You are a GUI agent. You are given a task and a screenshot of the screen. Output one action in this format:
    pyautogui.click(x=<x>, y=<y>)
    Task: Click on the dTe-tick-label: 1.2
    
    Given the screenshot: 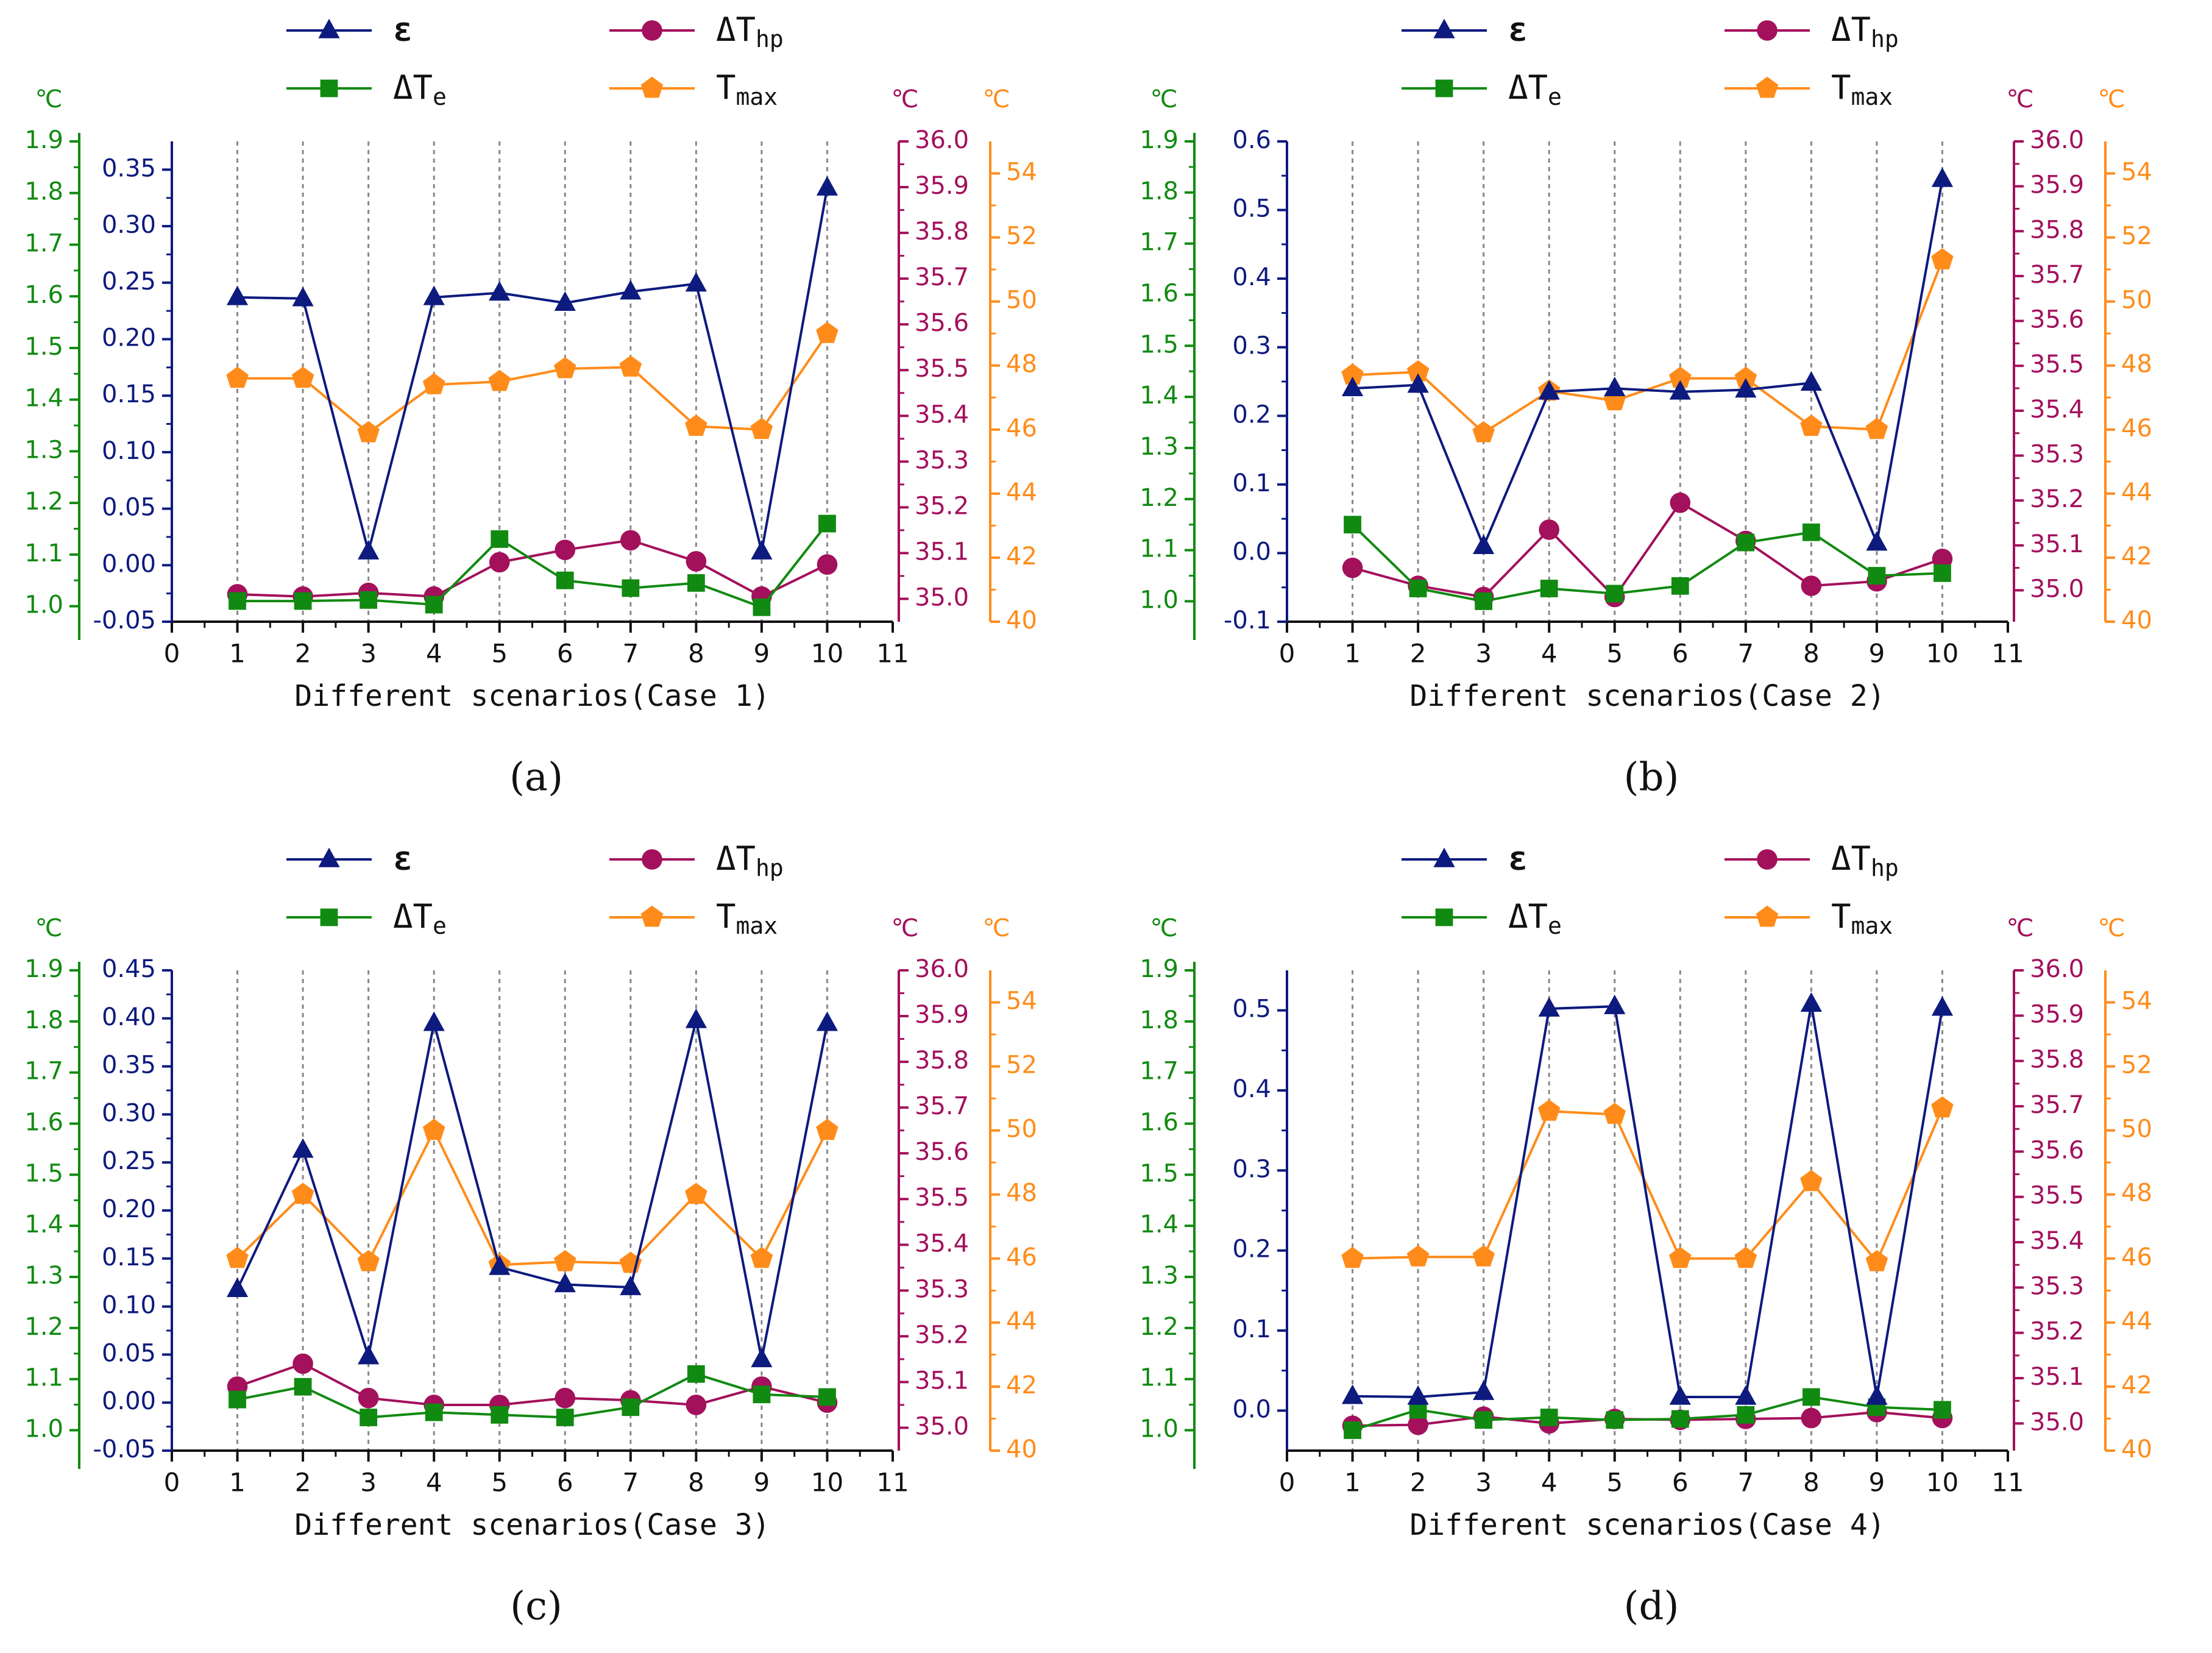 What is the action you would take?
    pyautogui.click(x=1159, y=1327)
    